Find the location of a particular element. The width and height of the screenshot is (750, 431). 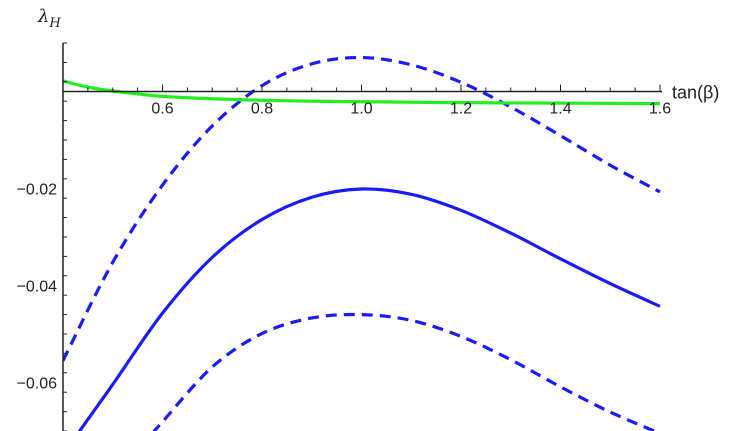

x-axis-label: tan(β) is located at coordinates (695, 93).